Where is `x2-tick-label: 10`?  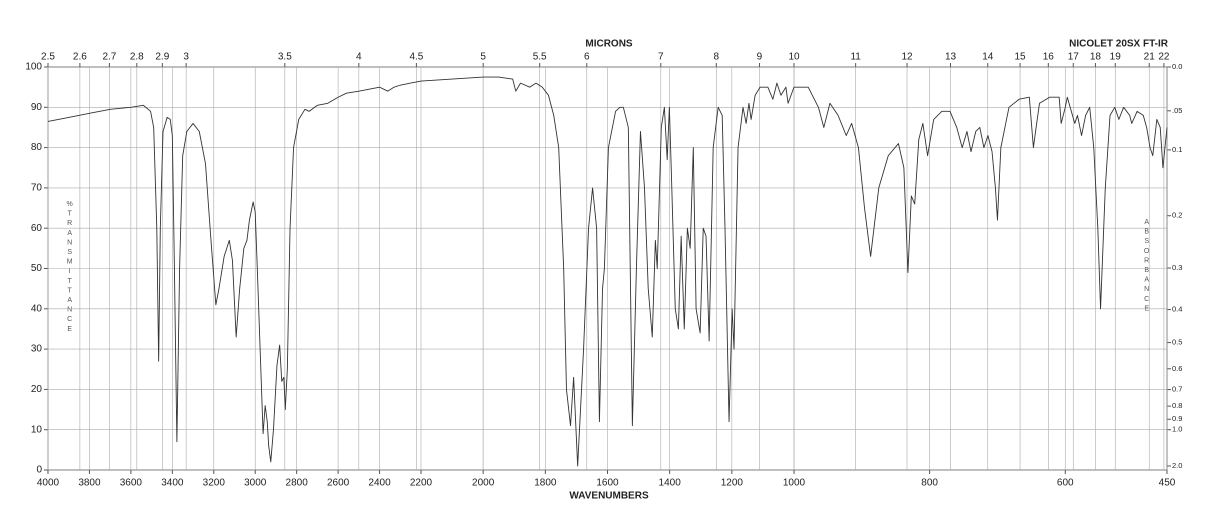
x2-tick-label: 10 is located at coordinates (794, 57).